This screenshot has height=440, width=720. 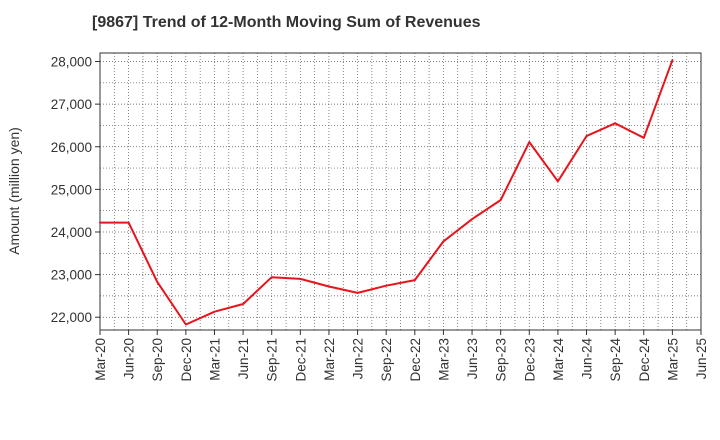 What do you see at coordinates (71, 275) in the screenshot?
I see `y-tick-label: 23,000` at bounding box center [71, 275].